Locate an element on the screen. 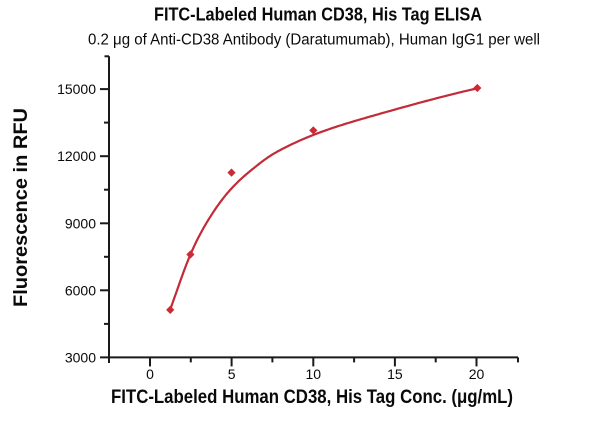 The width and height of the screenshot is (600, 421). svg-text: Fluorescence in RFU is located at coordinates (21, 207).